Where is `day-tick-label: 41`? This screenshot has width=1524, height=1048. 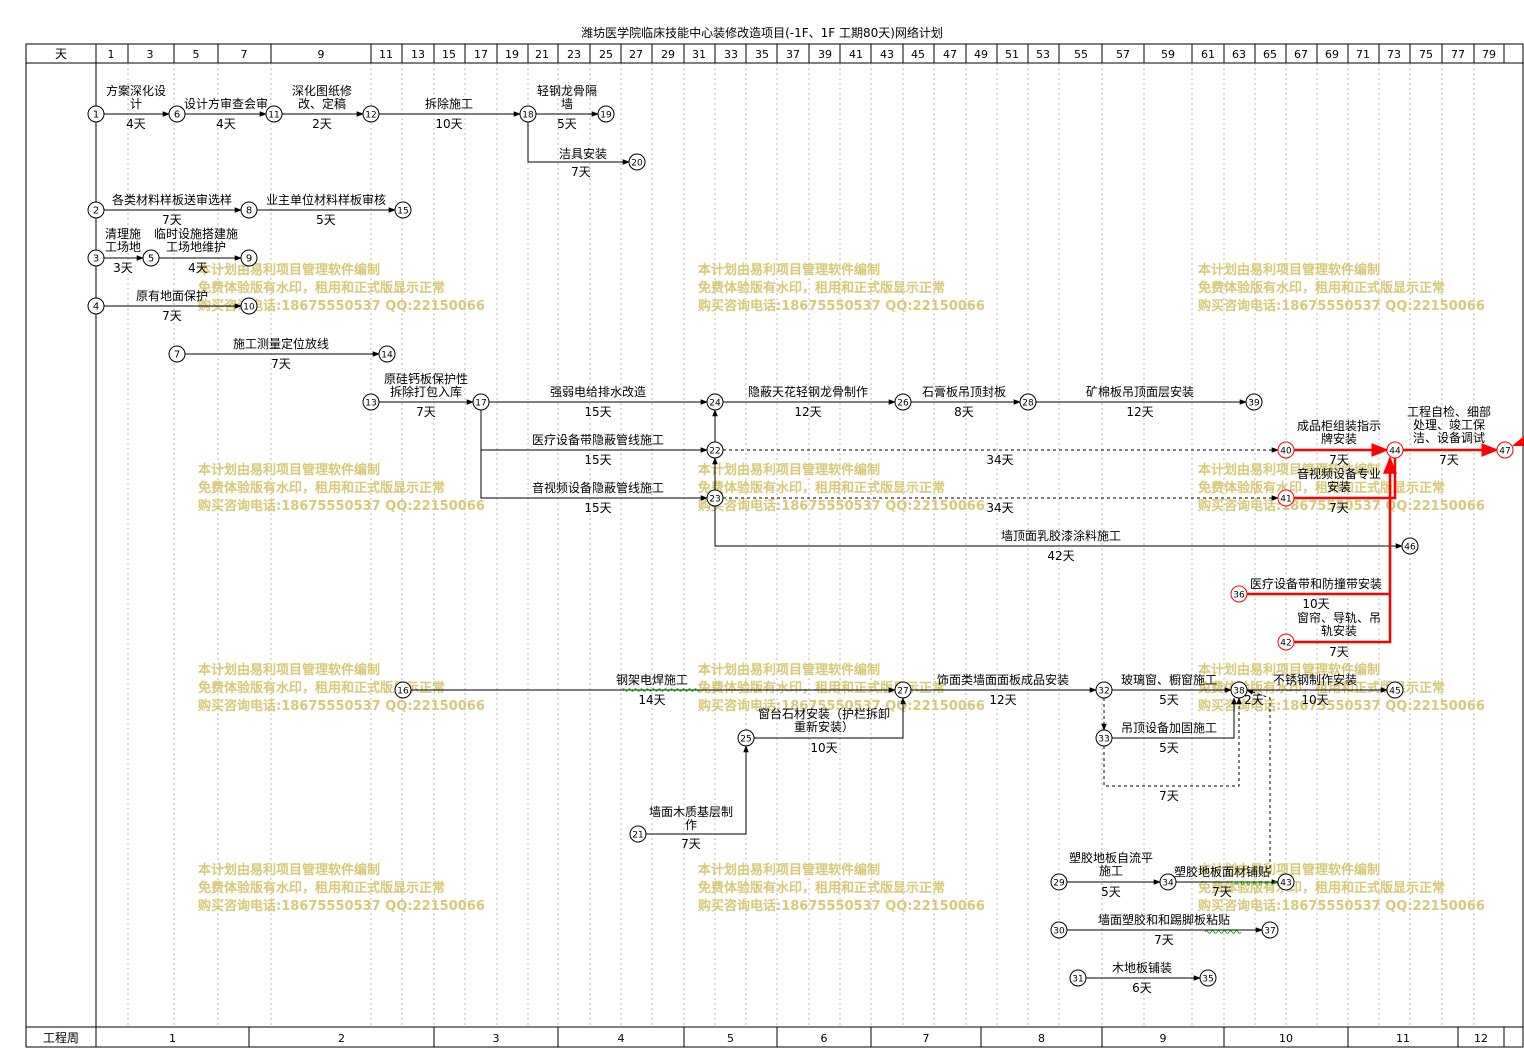 day-tick-label: 41 is located at coordinates (856, 54).